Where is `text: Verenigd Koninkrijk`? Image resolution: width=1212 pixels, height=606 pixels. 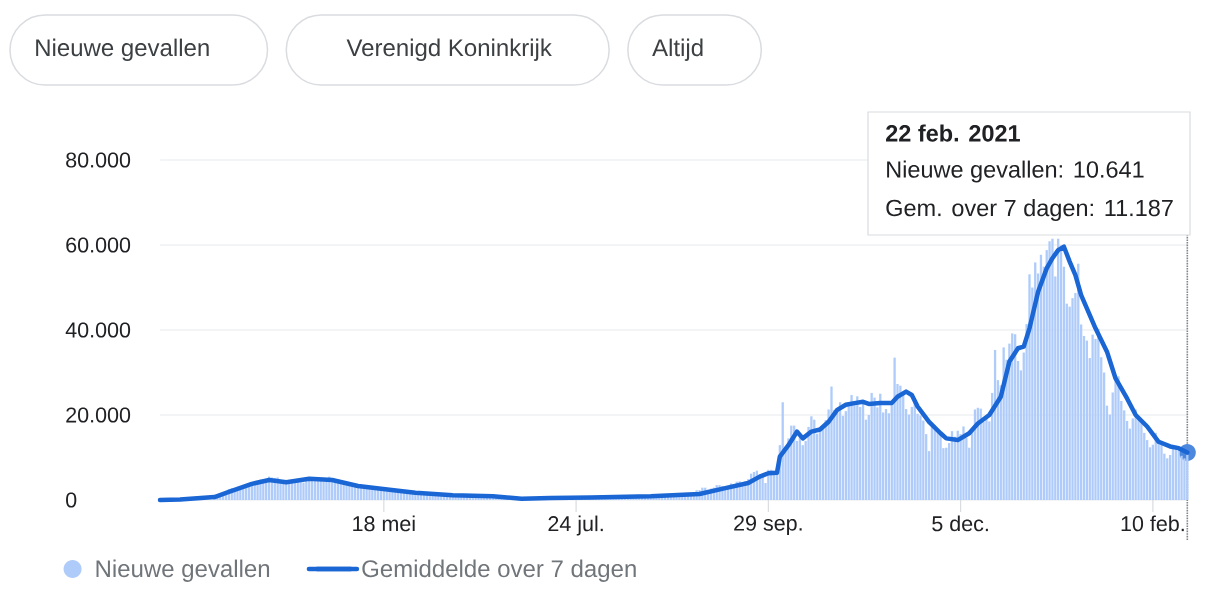 text: Verenigd Koninkrijk is located at coordinates (449, 49).